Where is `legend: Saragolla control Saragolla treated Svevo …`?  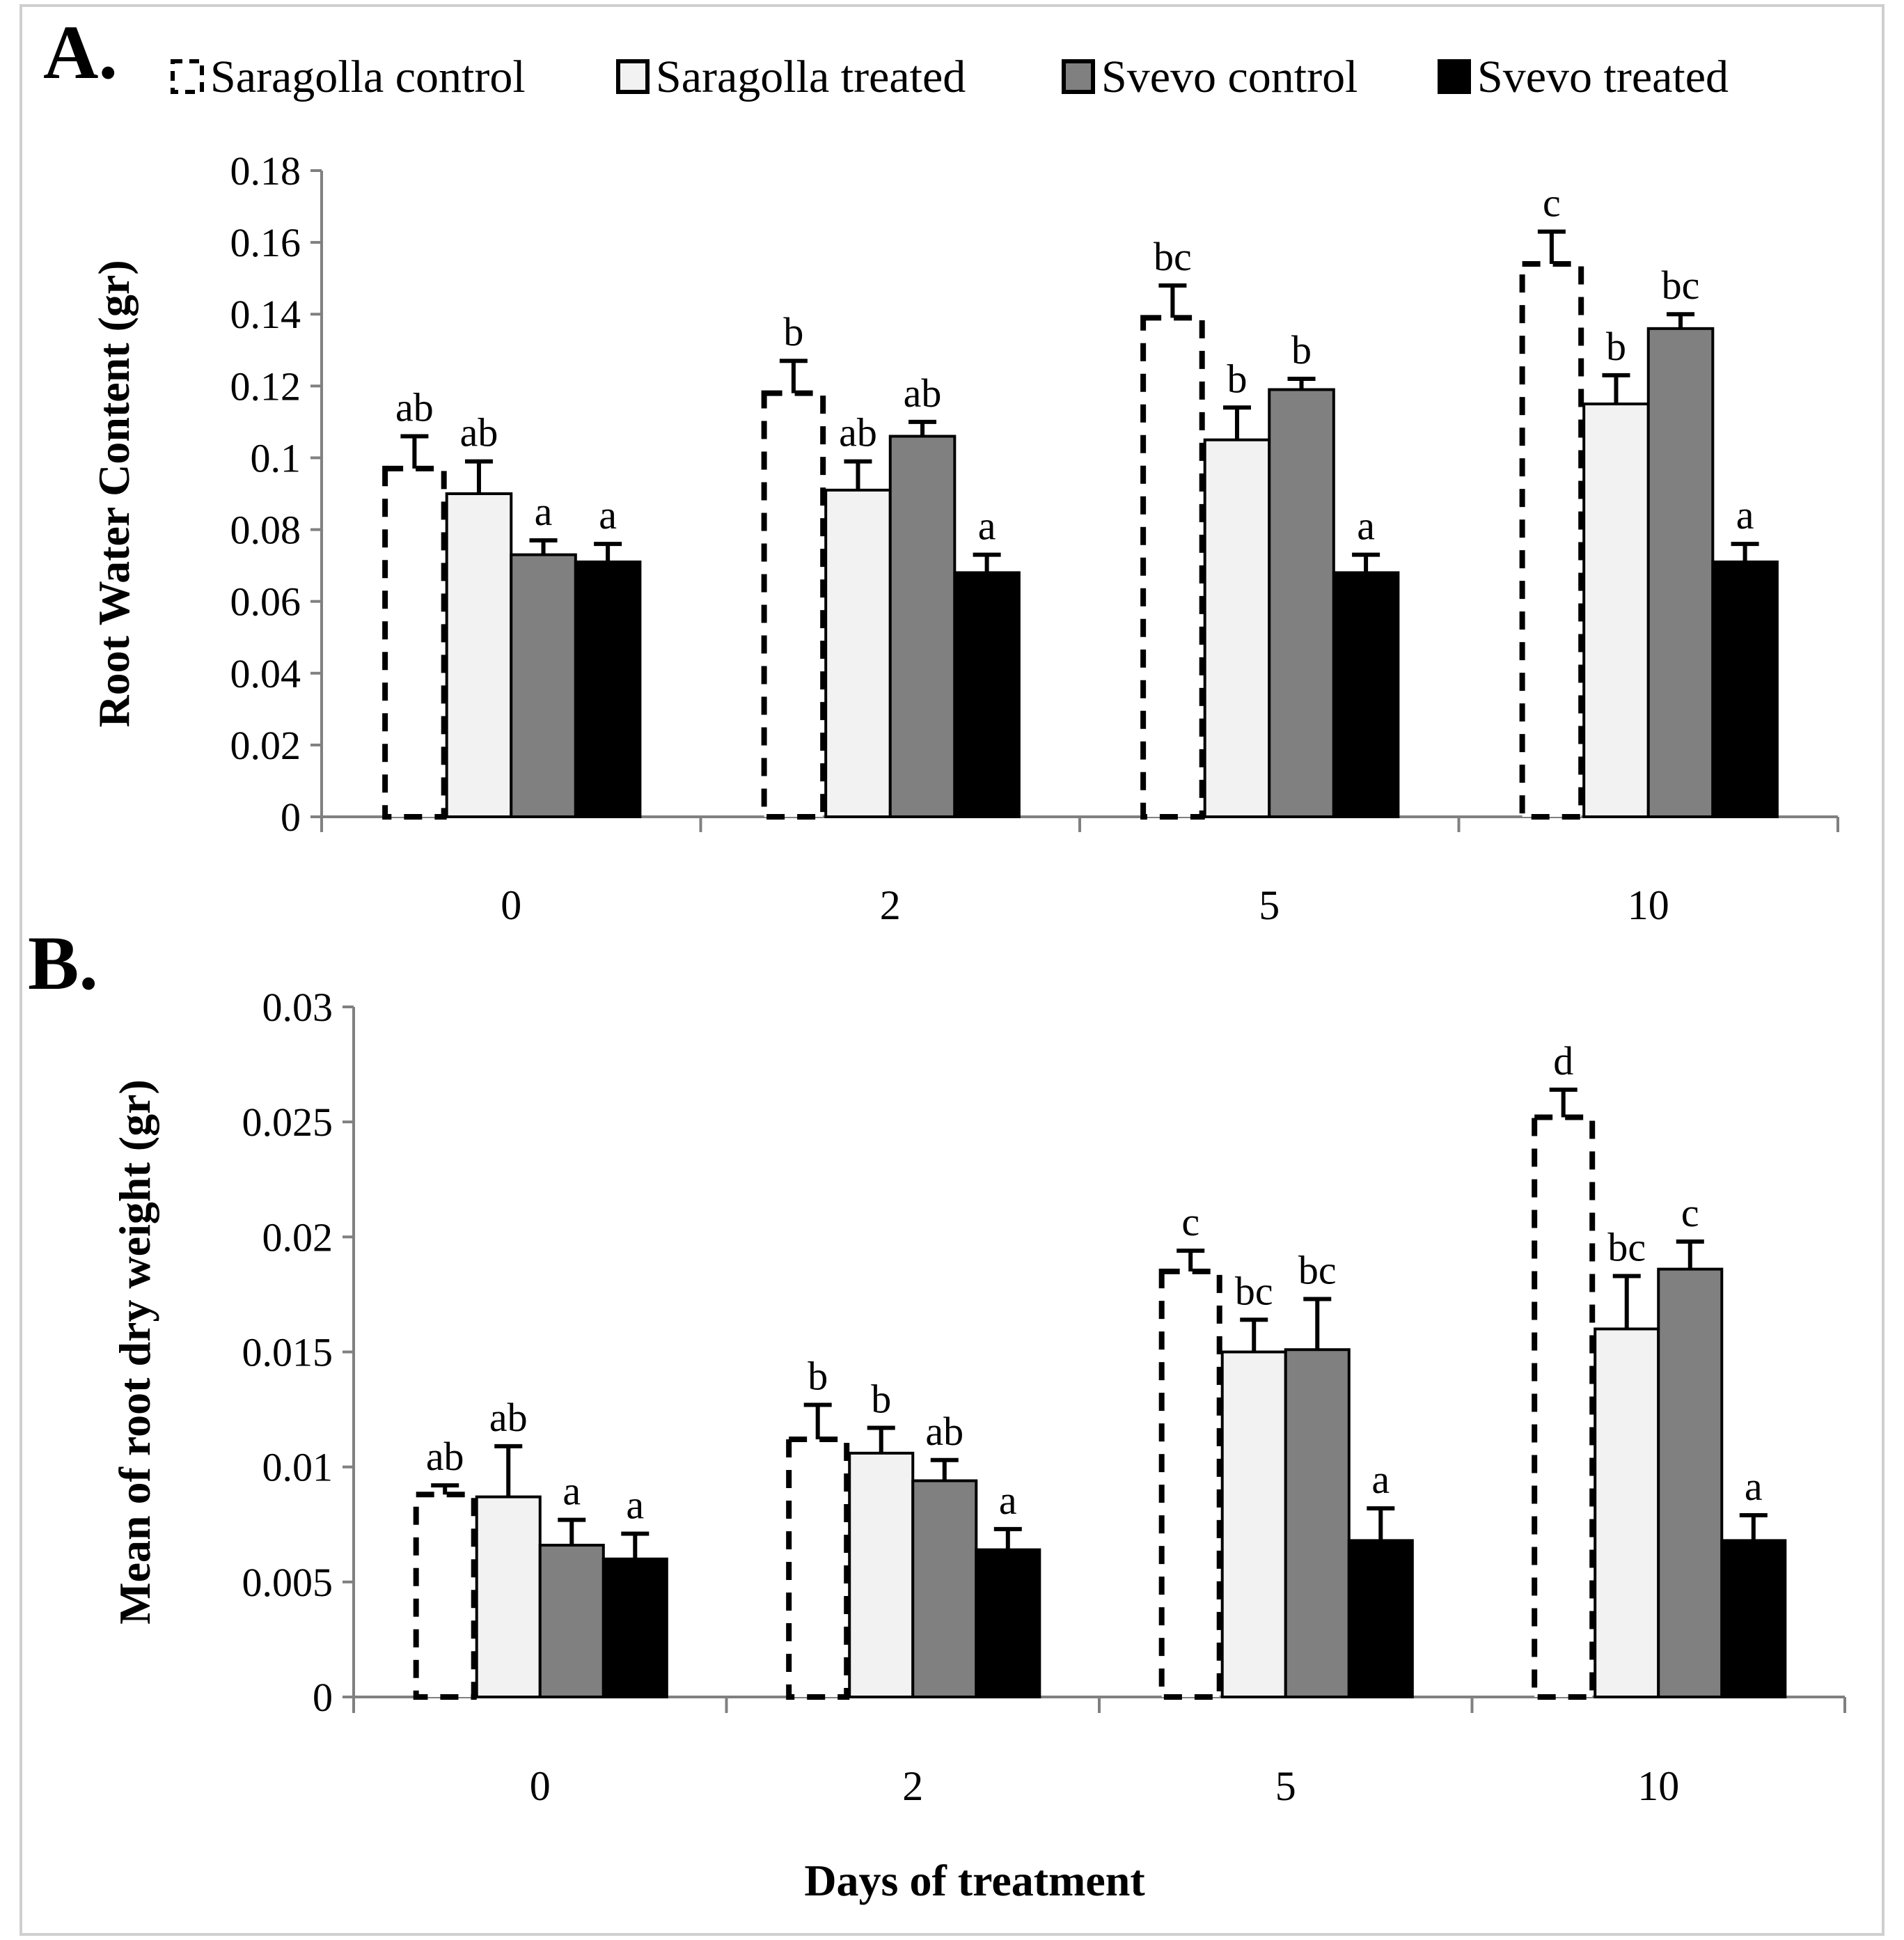 legend: Saragolla control Saragolla treated Svevo … is located at coordinates (950, 77).